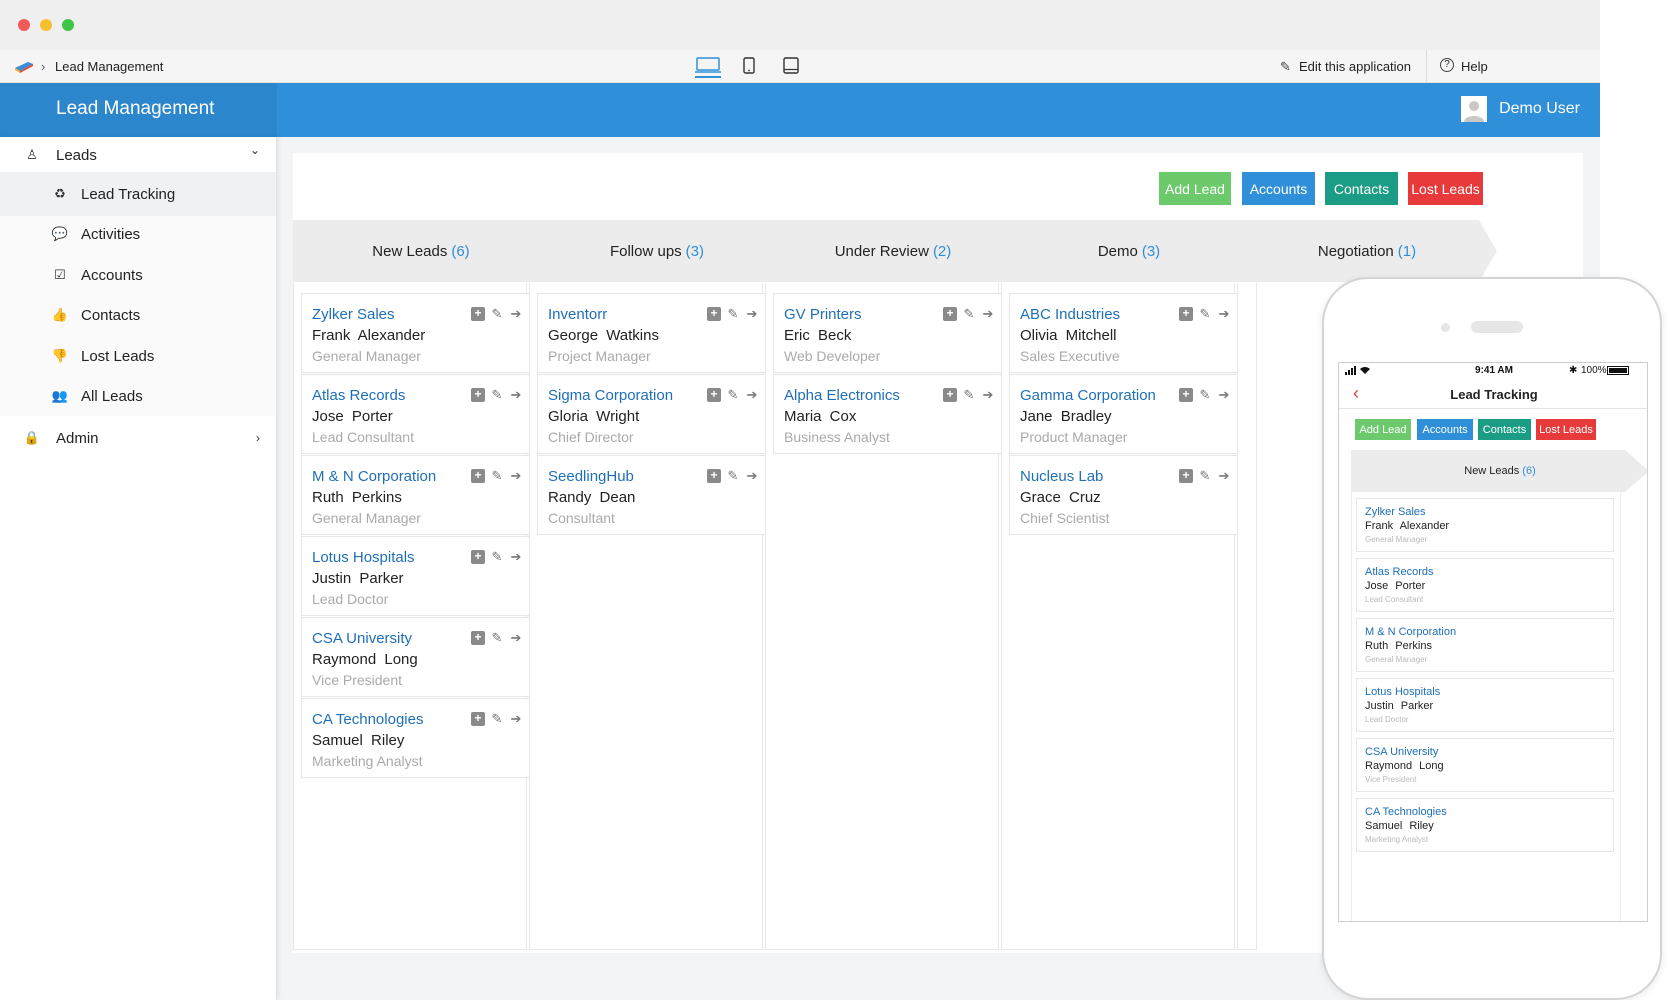  Describe the element at coordinates (1411, 632) in the screenshot. I see `phone-lead-company: M & N Corporation` at that location.